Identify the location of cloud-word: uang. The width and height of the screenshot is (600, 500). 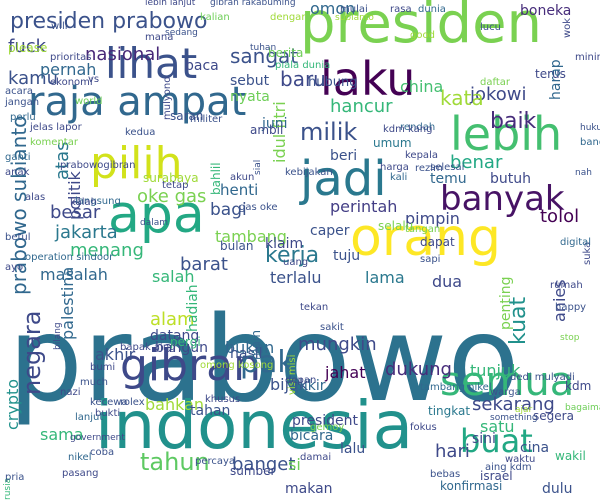
(295, 262).